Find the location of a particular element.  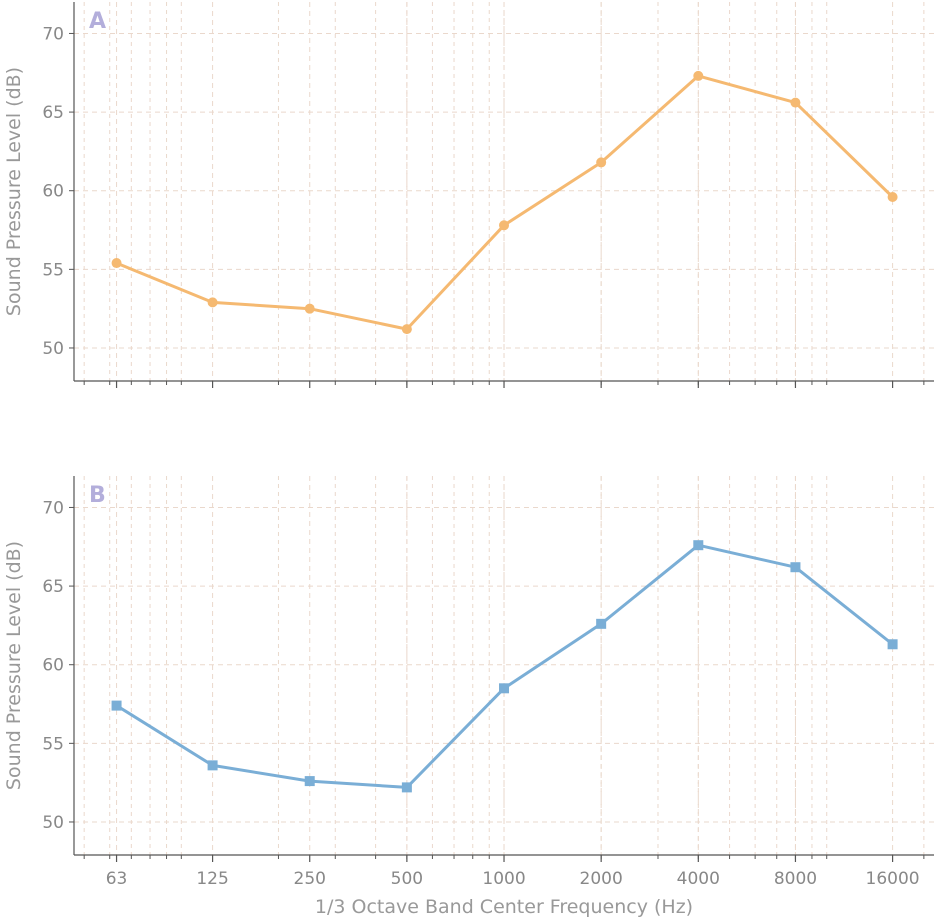

x-tick-label: 500 is located at coordinates (407, 879).